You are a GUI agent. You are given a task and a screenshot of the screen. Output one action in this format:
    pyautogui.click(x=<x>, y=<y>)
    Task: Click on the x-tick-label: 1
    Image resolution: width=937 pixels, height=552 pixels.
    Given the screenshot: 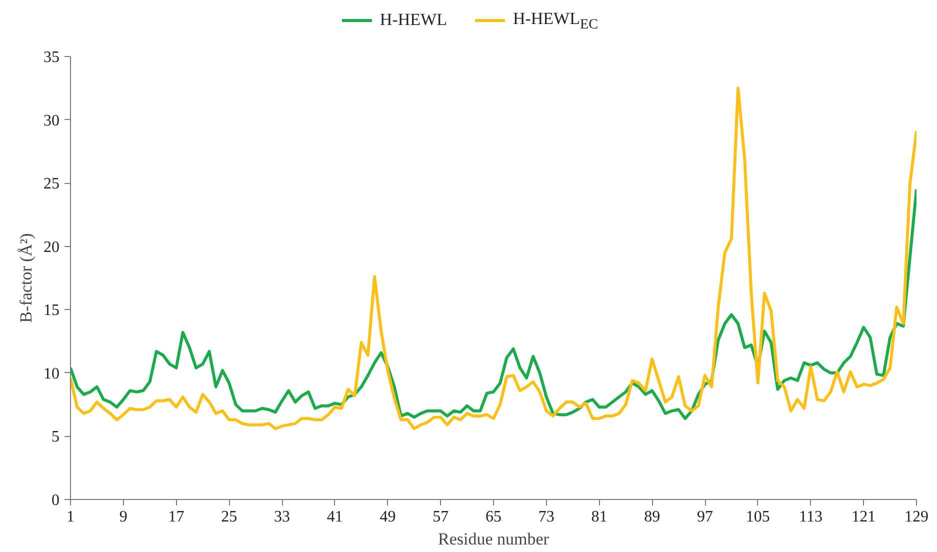 What is the action you would take?
    pyautogui.click(x=70, y=517)
    